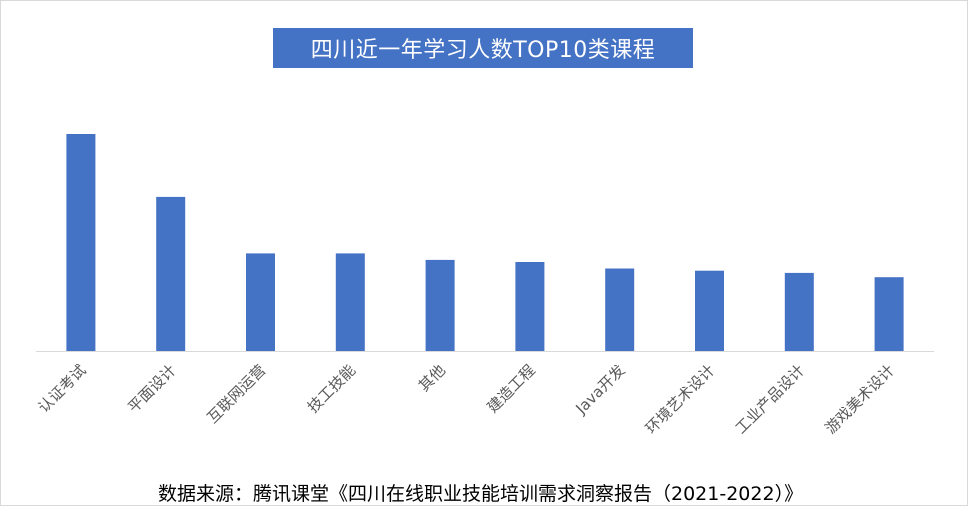 The height and width of the screenshot is (506, 968). What do you see at coordinates (481, 494) in the screenshot?
I see `source-note: 数据来源：腾讯课堂《四川在线职业技能培训需求洞察报告（2021-2022）》` at bounding box center [481, 494].